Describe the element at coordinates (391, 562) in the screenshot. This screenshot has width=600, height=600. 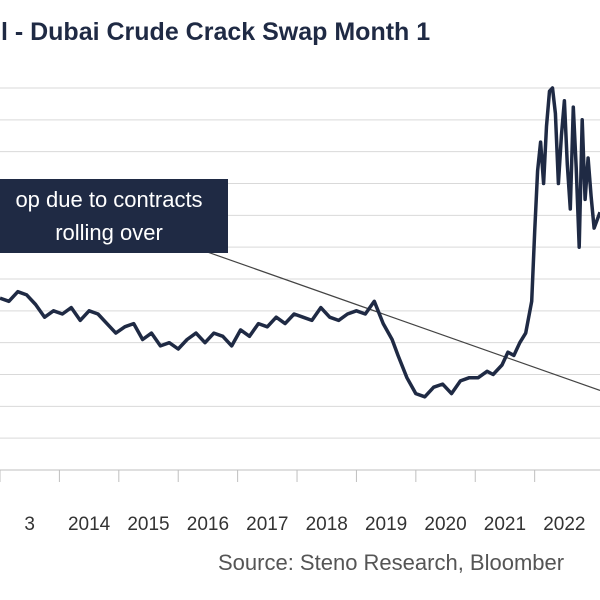
I see `source-note: Source: Steno Research, Bloomber` at that location.